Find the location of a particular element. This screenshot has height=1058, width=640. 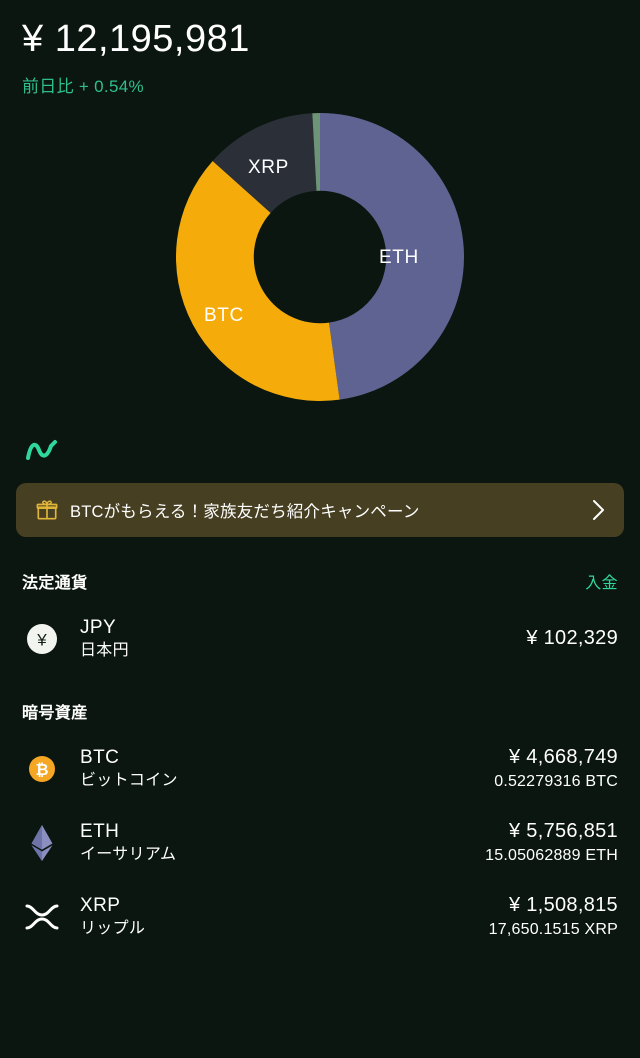

donut-slice-jpy is located at coordinates (316, 151).